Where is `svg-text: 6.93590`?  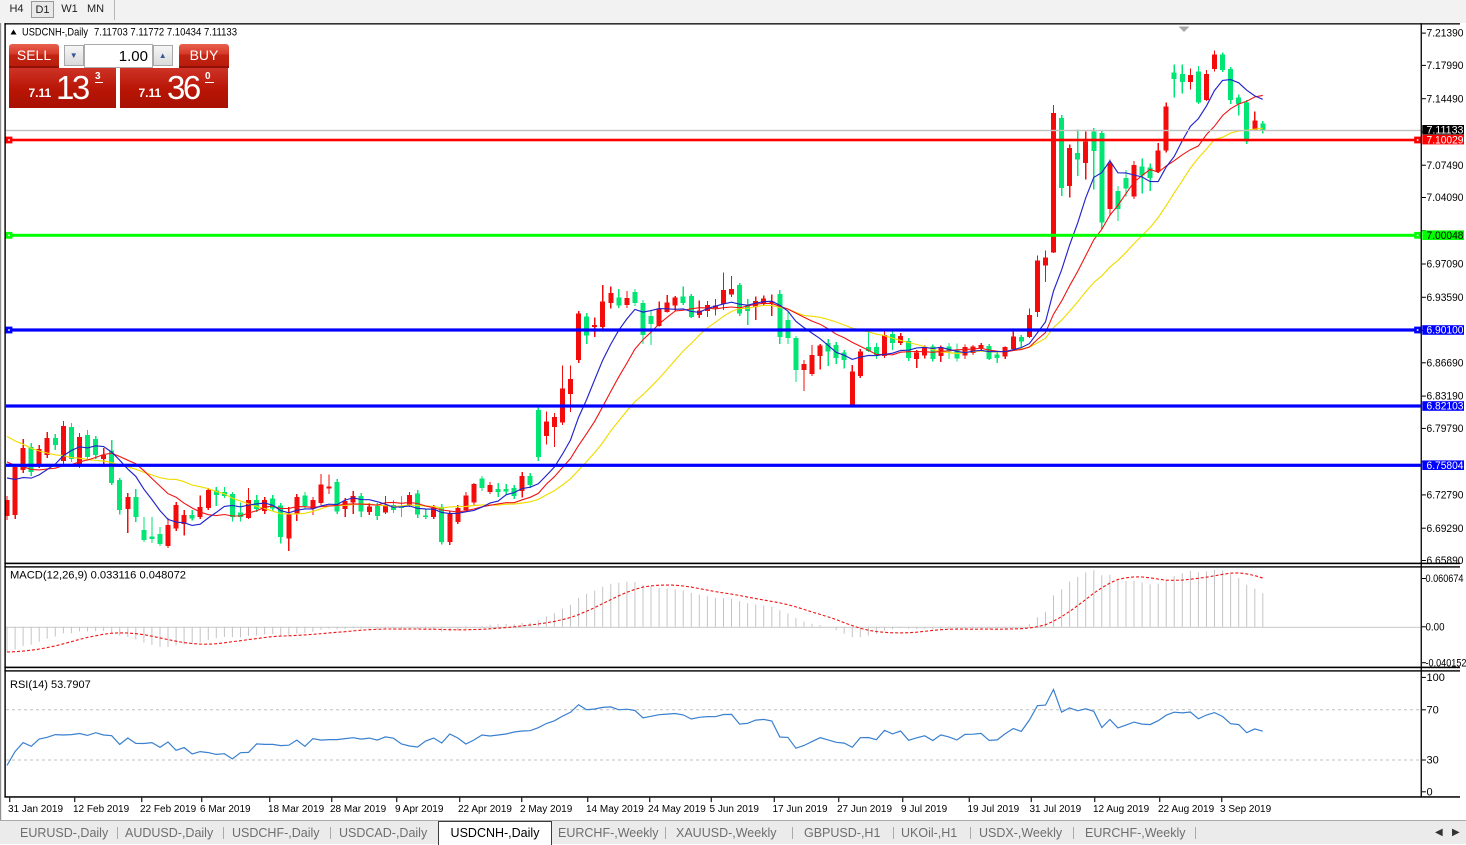
svg-text: 6.93590 is located at coordinates (1445, 298).